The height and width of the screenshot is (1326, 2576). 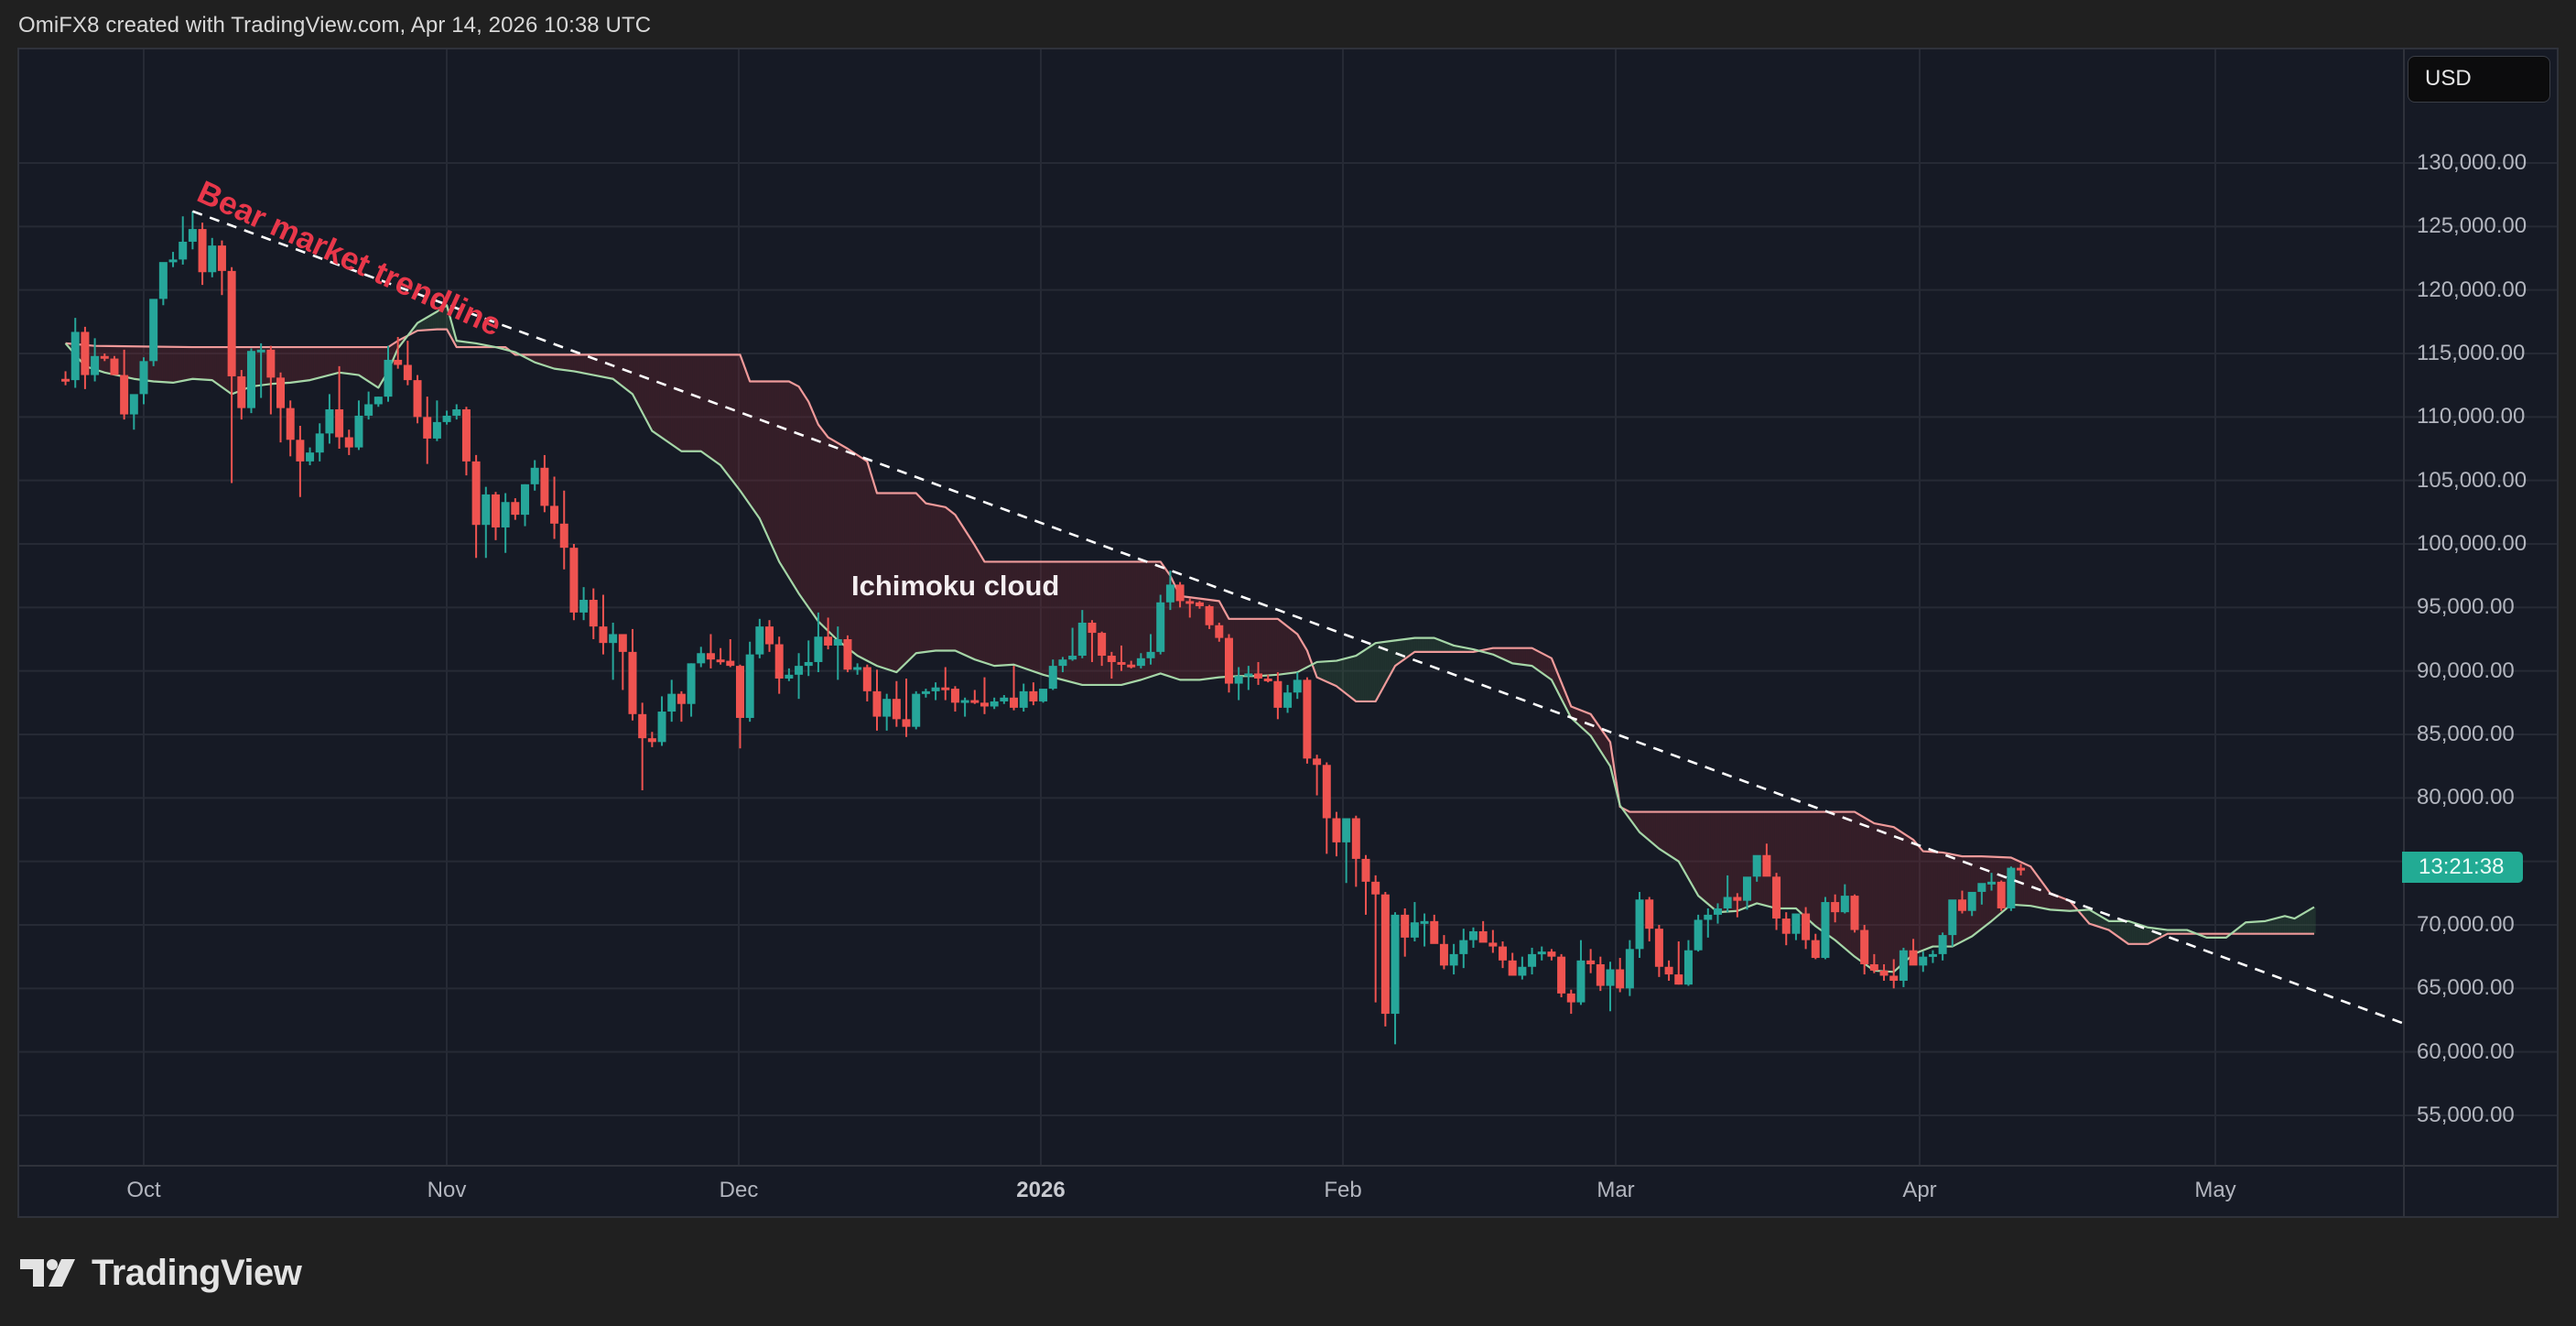 I want to click on price-axis-label: 70,000.00, so click(x=2466, y=924).